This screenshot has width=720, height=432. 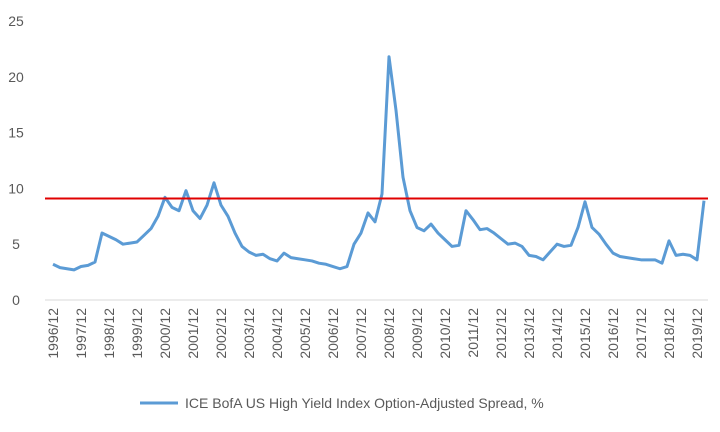 What do you see at coordinates (361, 333) in the screenshot?
I see `x-tick-label: 2007/12` at bounding box center [361, 333].